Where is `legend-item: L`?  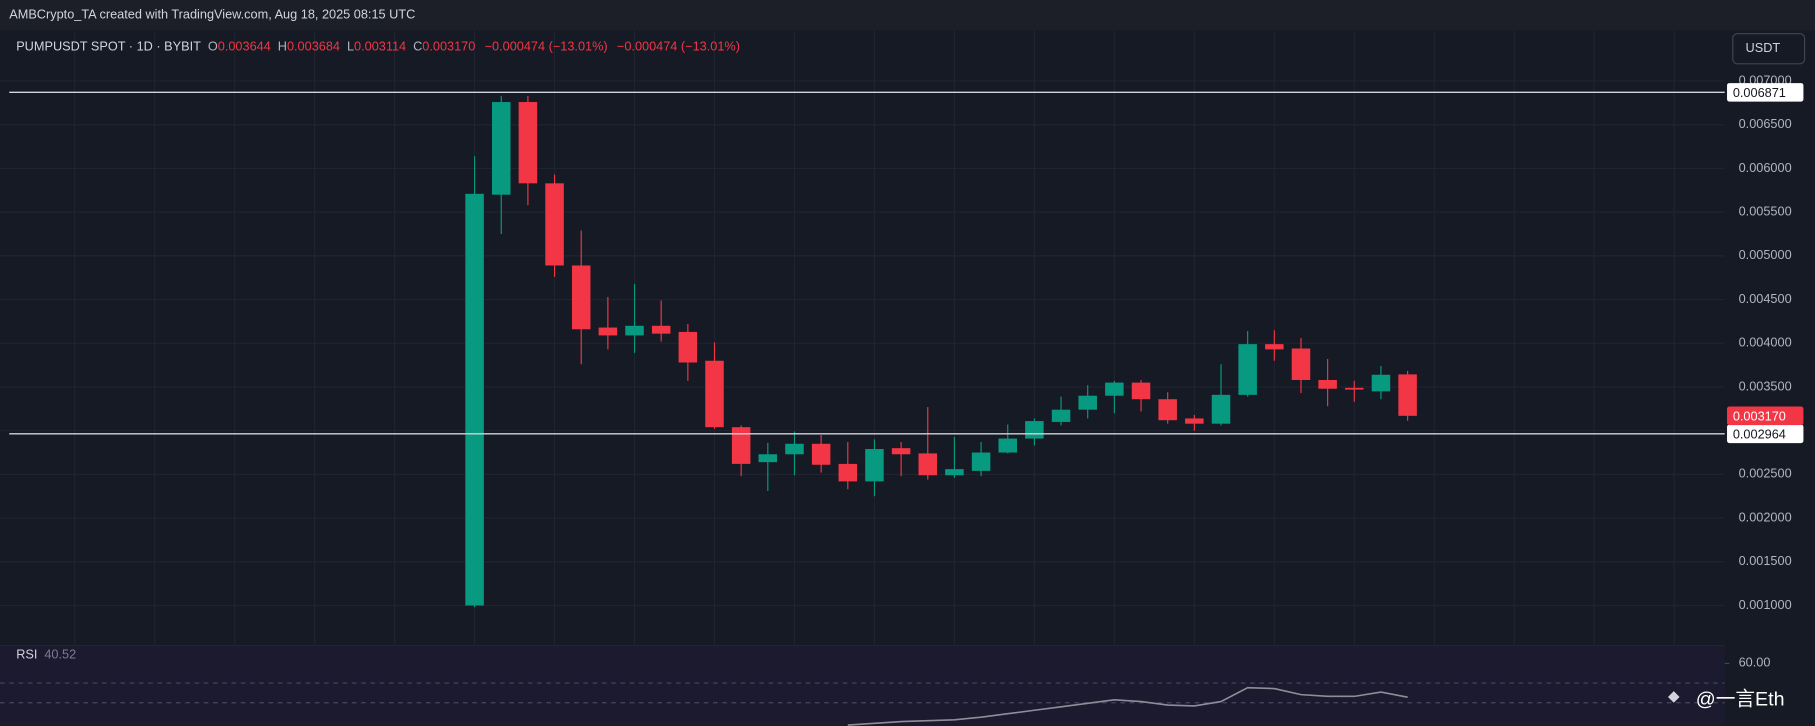 legend-item: L is located at coordinates (350, 46).